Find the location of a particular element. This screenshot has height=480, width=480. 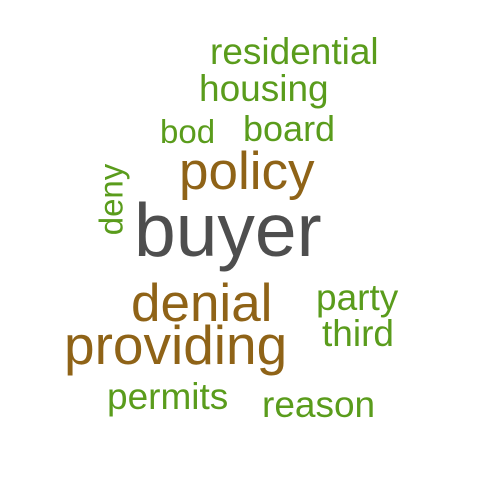

word-permits: permits is located at coordinates (168, 396).